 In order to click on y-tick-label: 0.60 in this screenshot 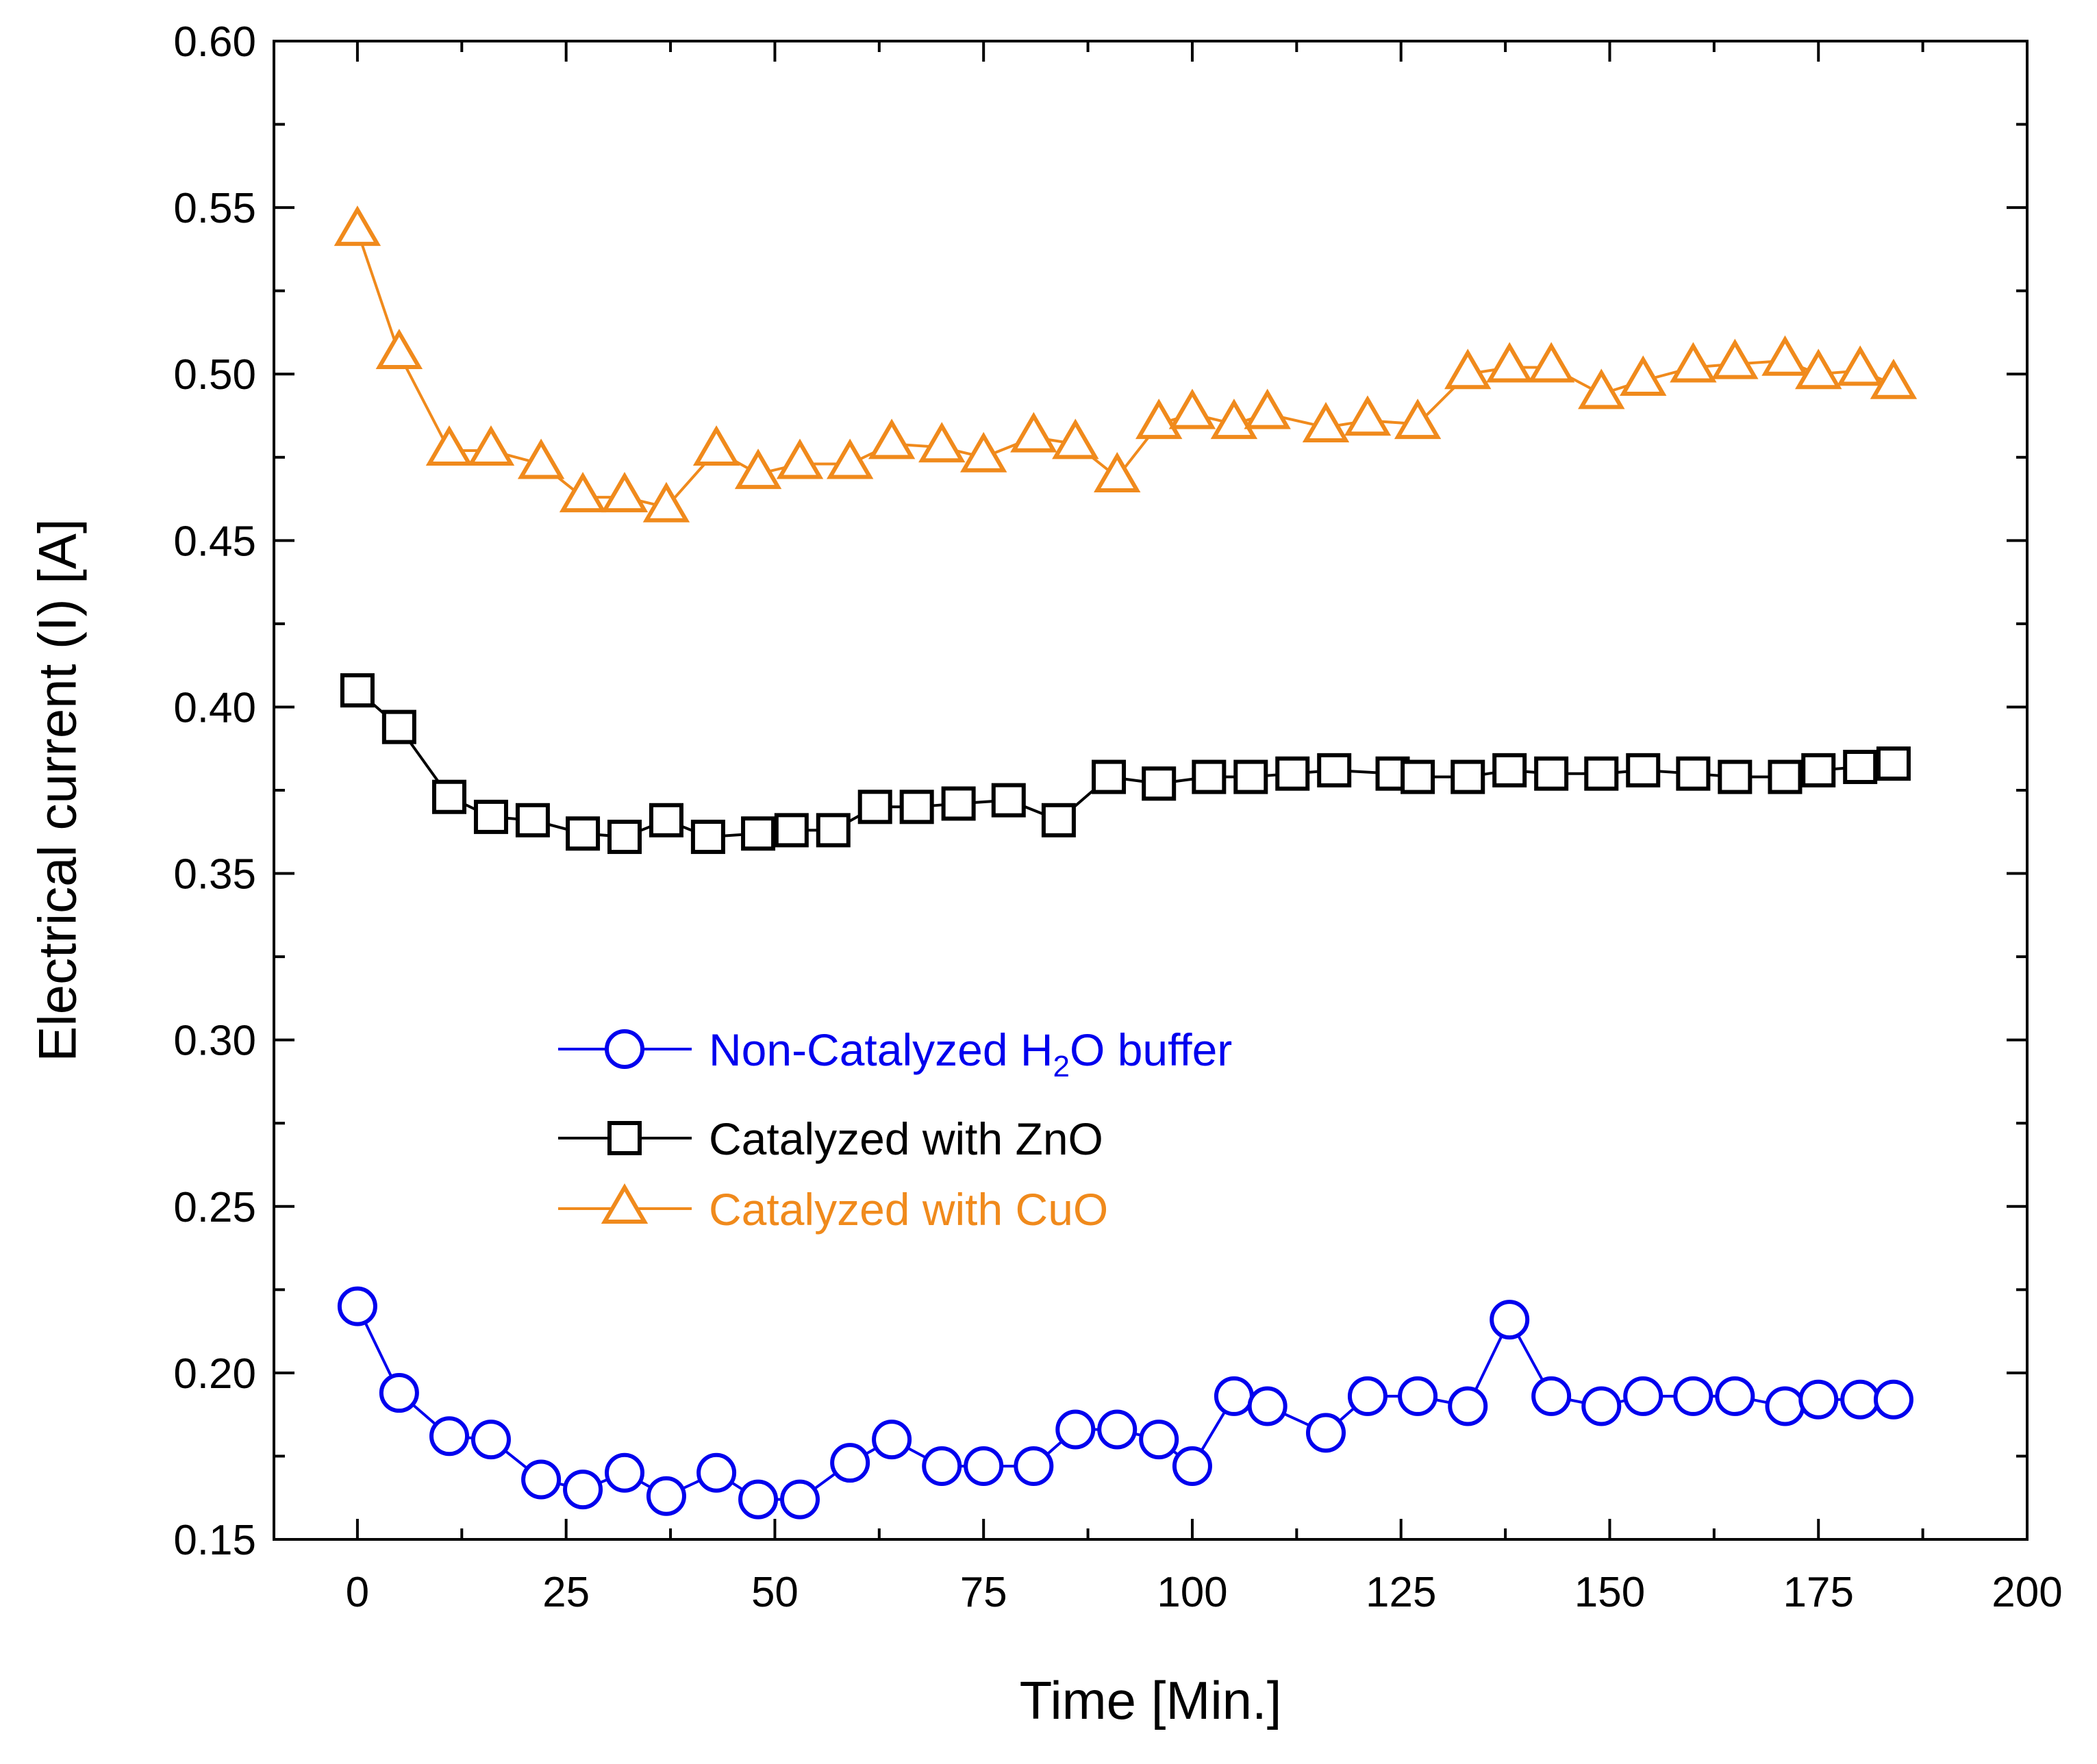, I will do `click(214, 42)`.